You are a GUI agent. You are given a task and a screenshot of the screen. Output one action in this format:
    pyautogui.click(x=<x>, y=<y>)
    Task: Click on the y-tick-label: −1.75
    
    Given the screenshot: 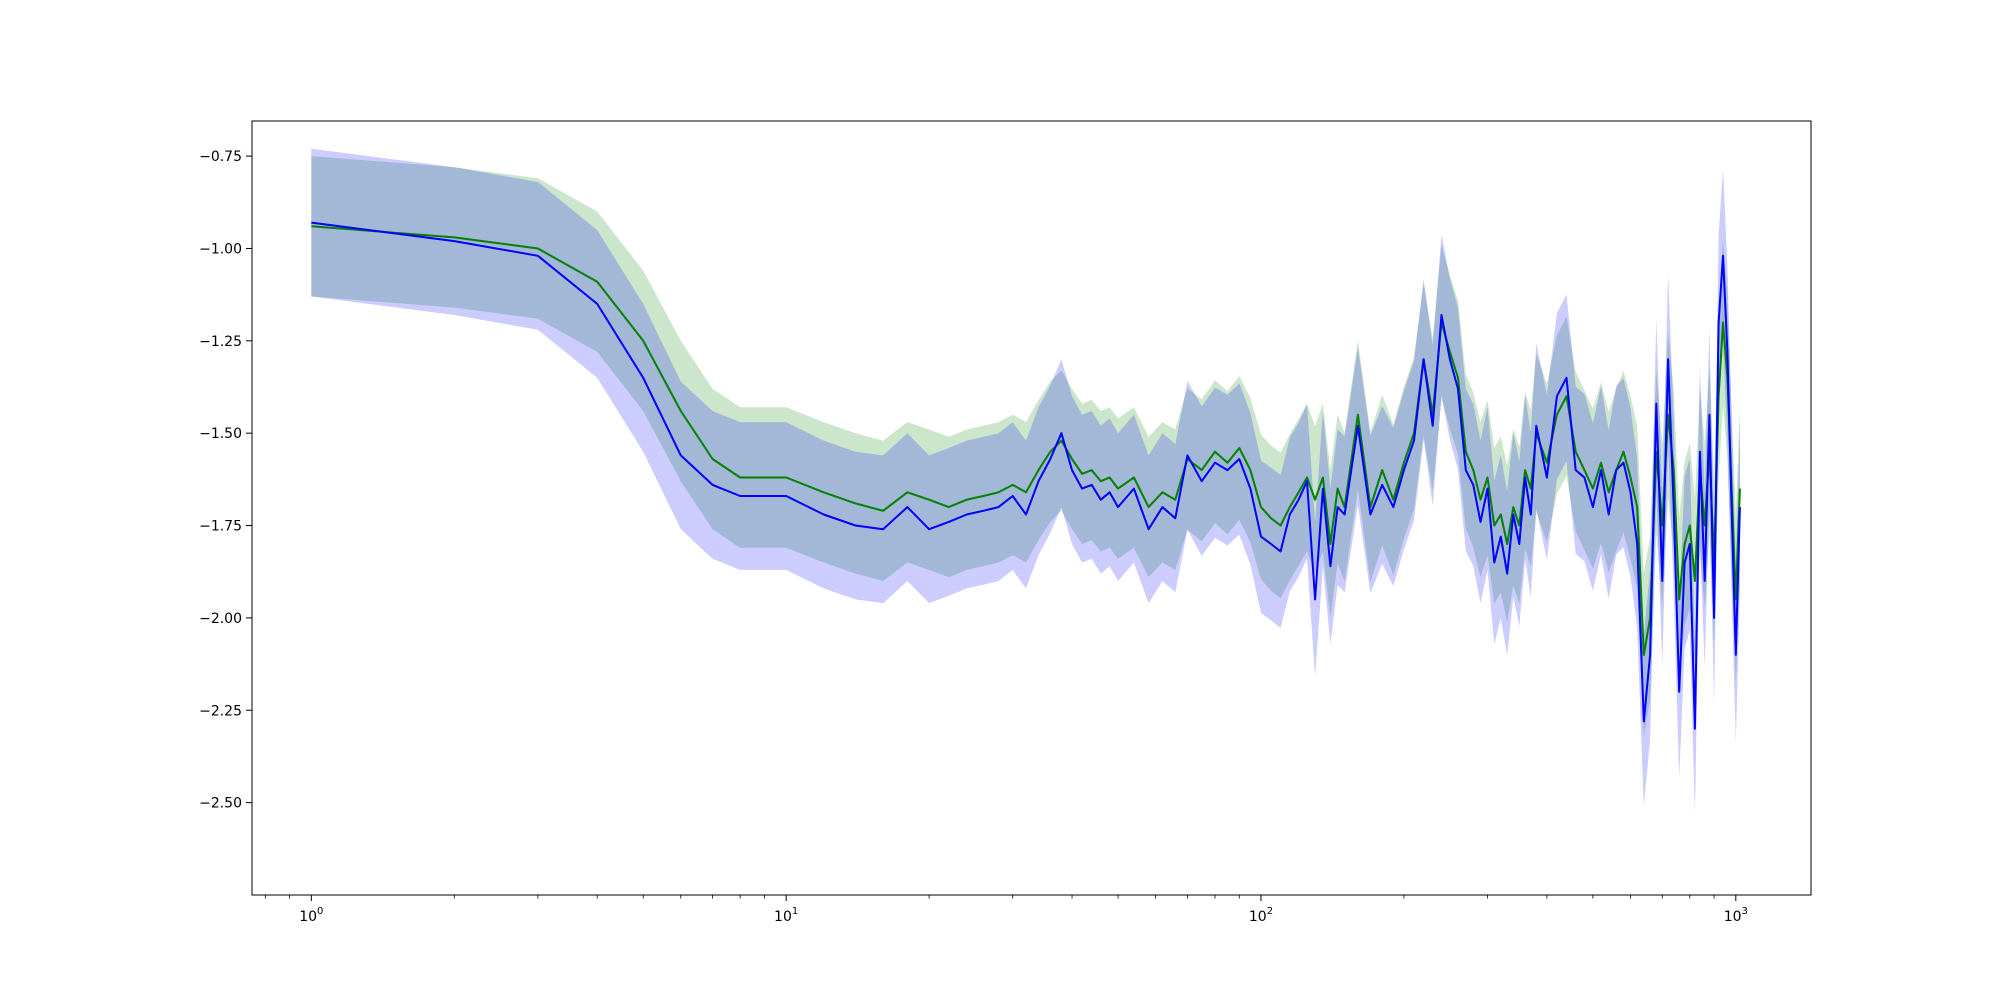 What is the action you would take?
    pyautogui.click(x=220, y=527)
    